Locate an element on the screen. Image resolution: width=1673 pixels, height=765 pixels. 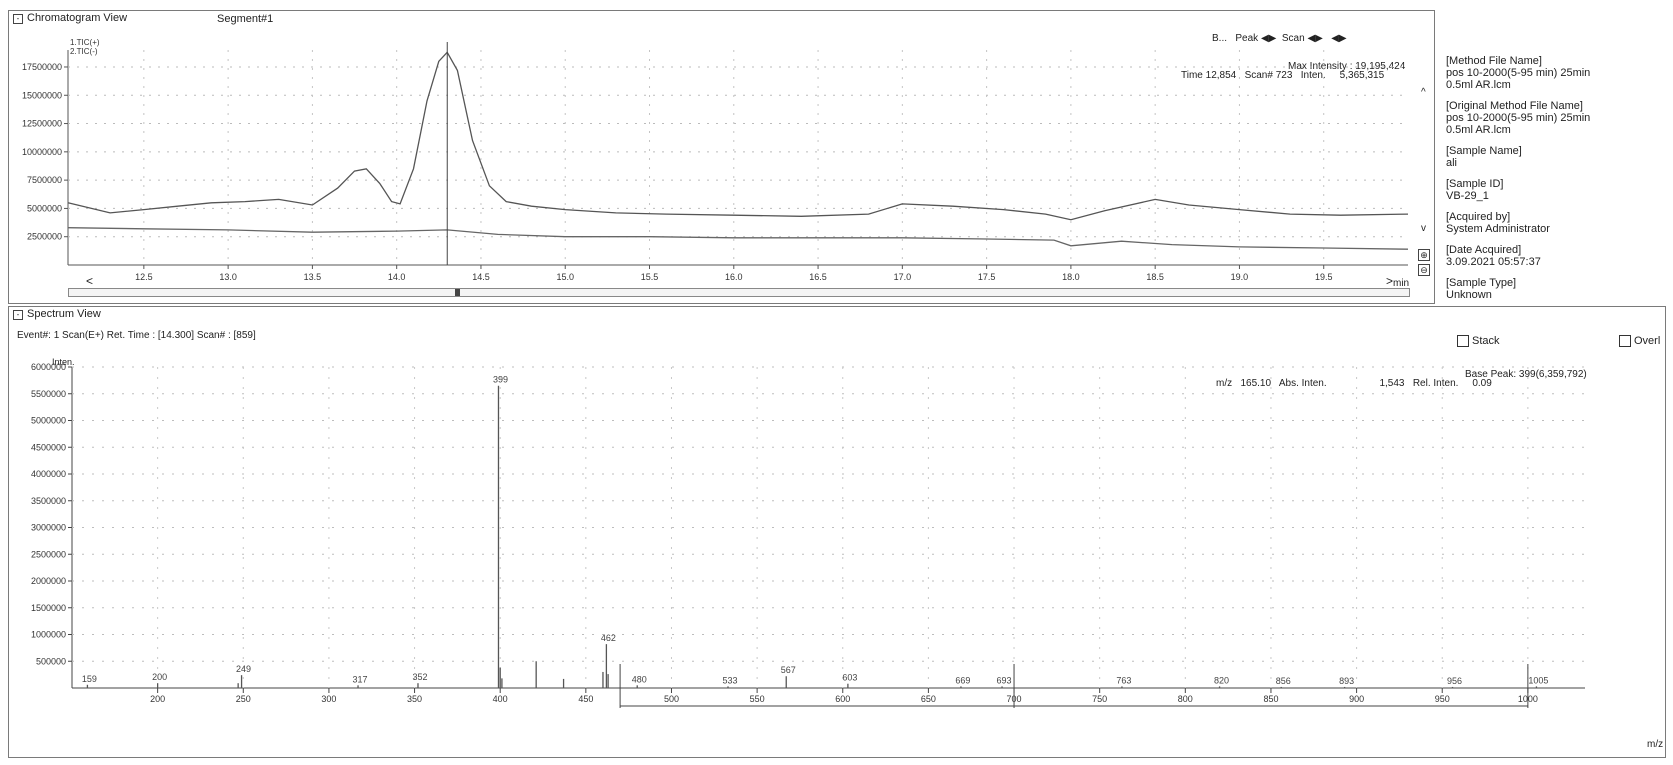
scan-readout: Scan# 723 is located at coordinates (1268, 75).